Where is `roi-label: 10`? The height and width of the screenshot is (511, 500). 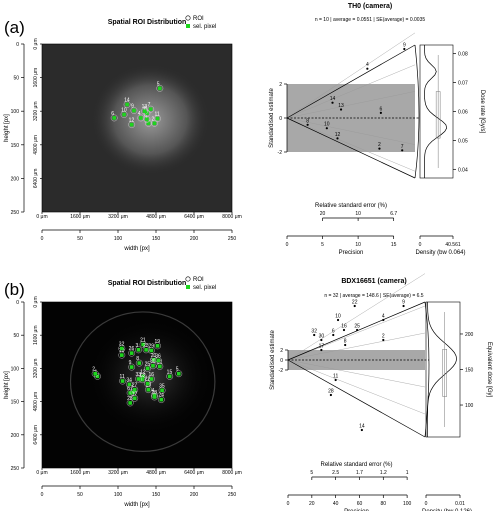
roi-label: 10 is located at coordinates (124, 111).